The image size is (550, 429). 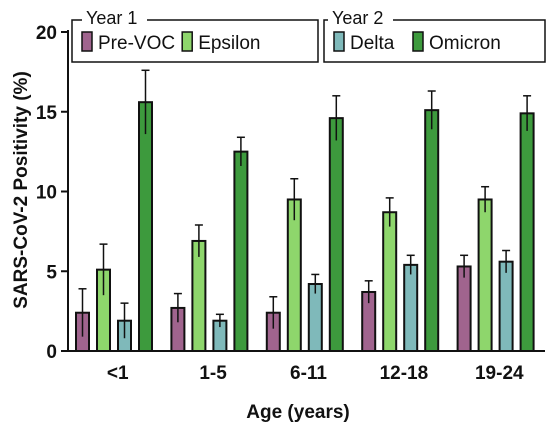 I want to click on legend: Year 1 Pre-VOC Epsilon Year 2 Delta Omicron, so click(x=308, y=35).